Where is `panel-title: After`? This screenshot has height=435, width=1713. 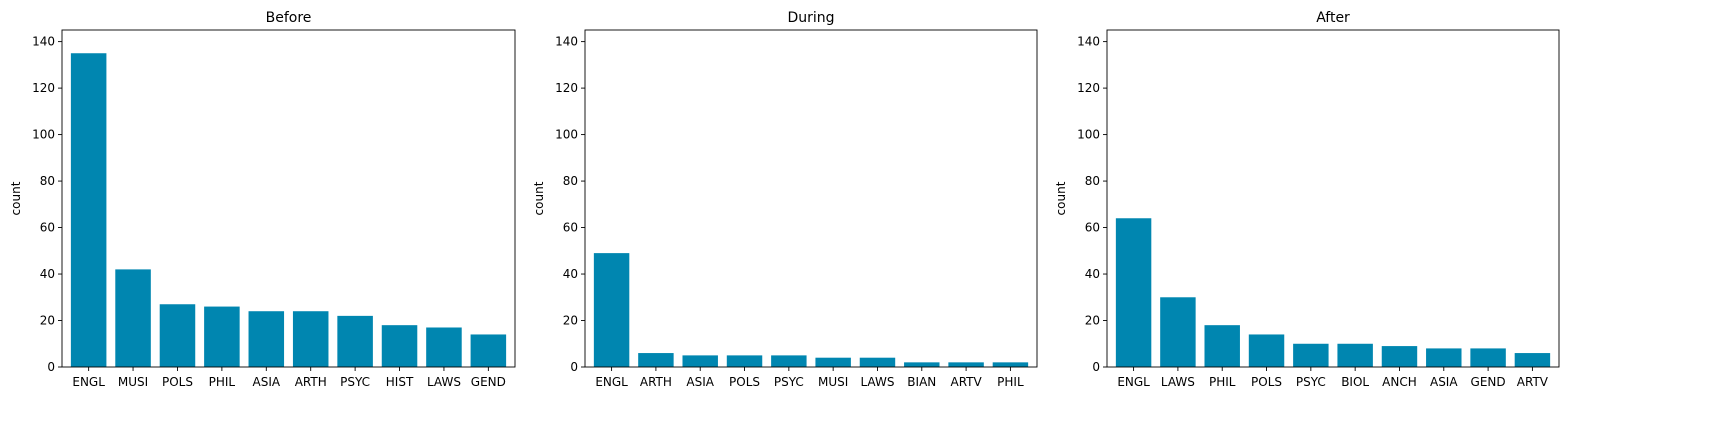
panel-title: After is located at coordinates (1333, 18).